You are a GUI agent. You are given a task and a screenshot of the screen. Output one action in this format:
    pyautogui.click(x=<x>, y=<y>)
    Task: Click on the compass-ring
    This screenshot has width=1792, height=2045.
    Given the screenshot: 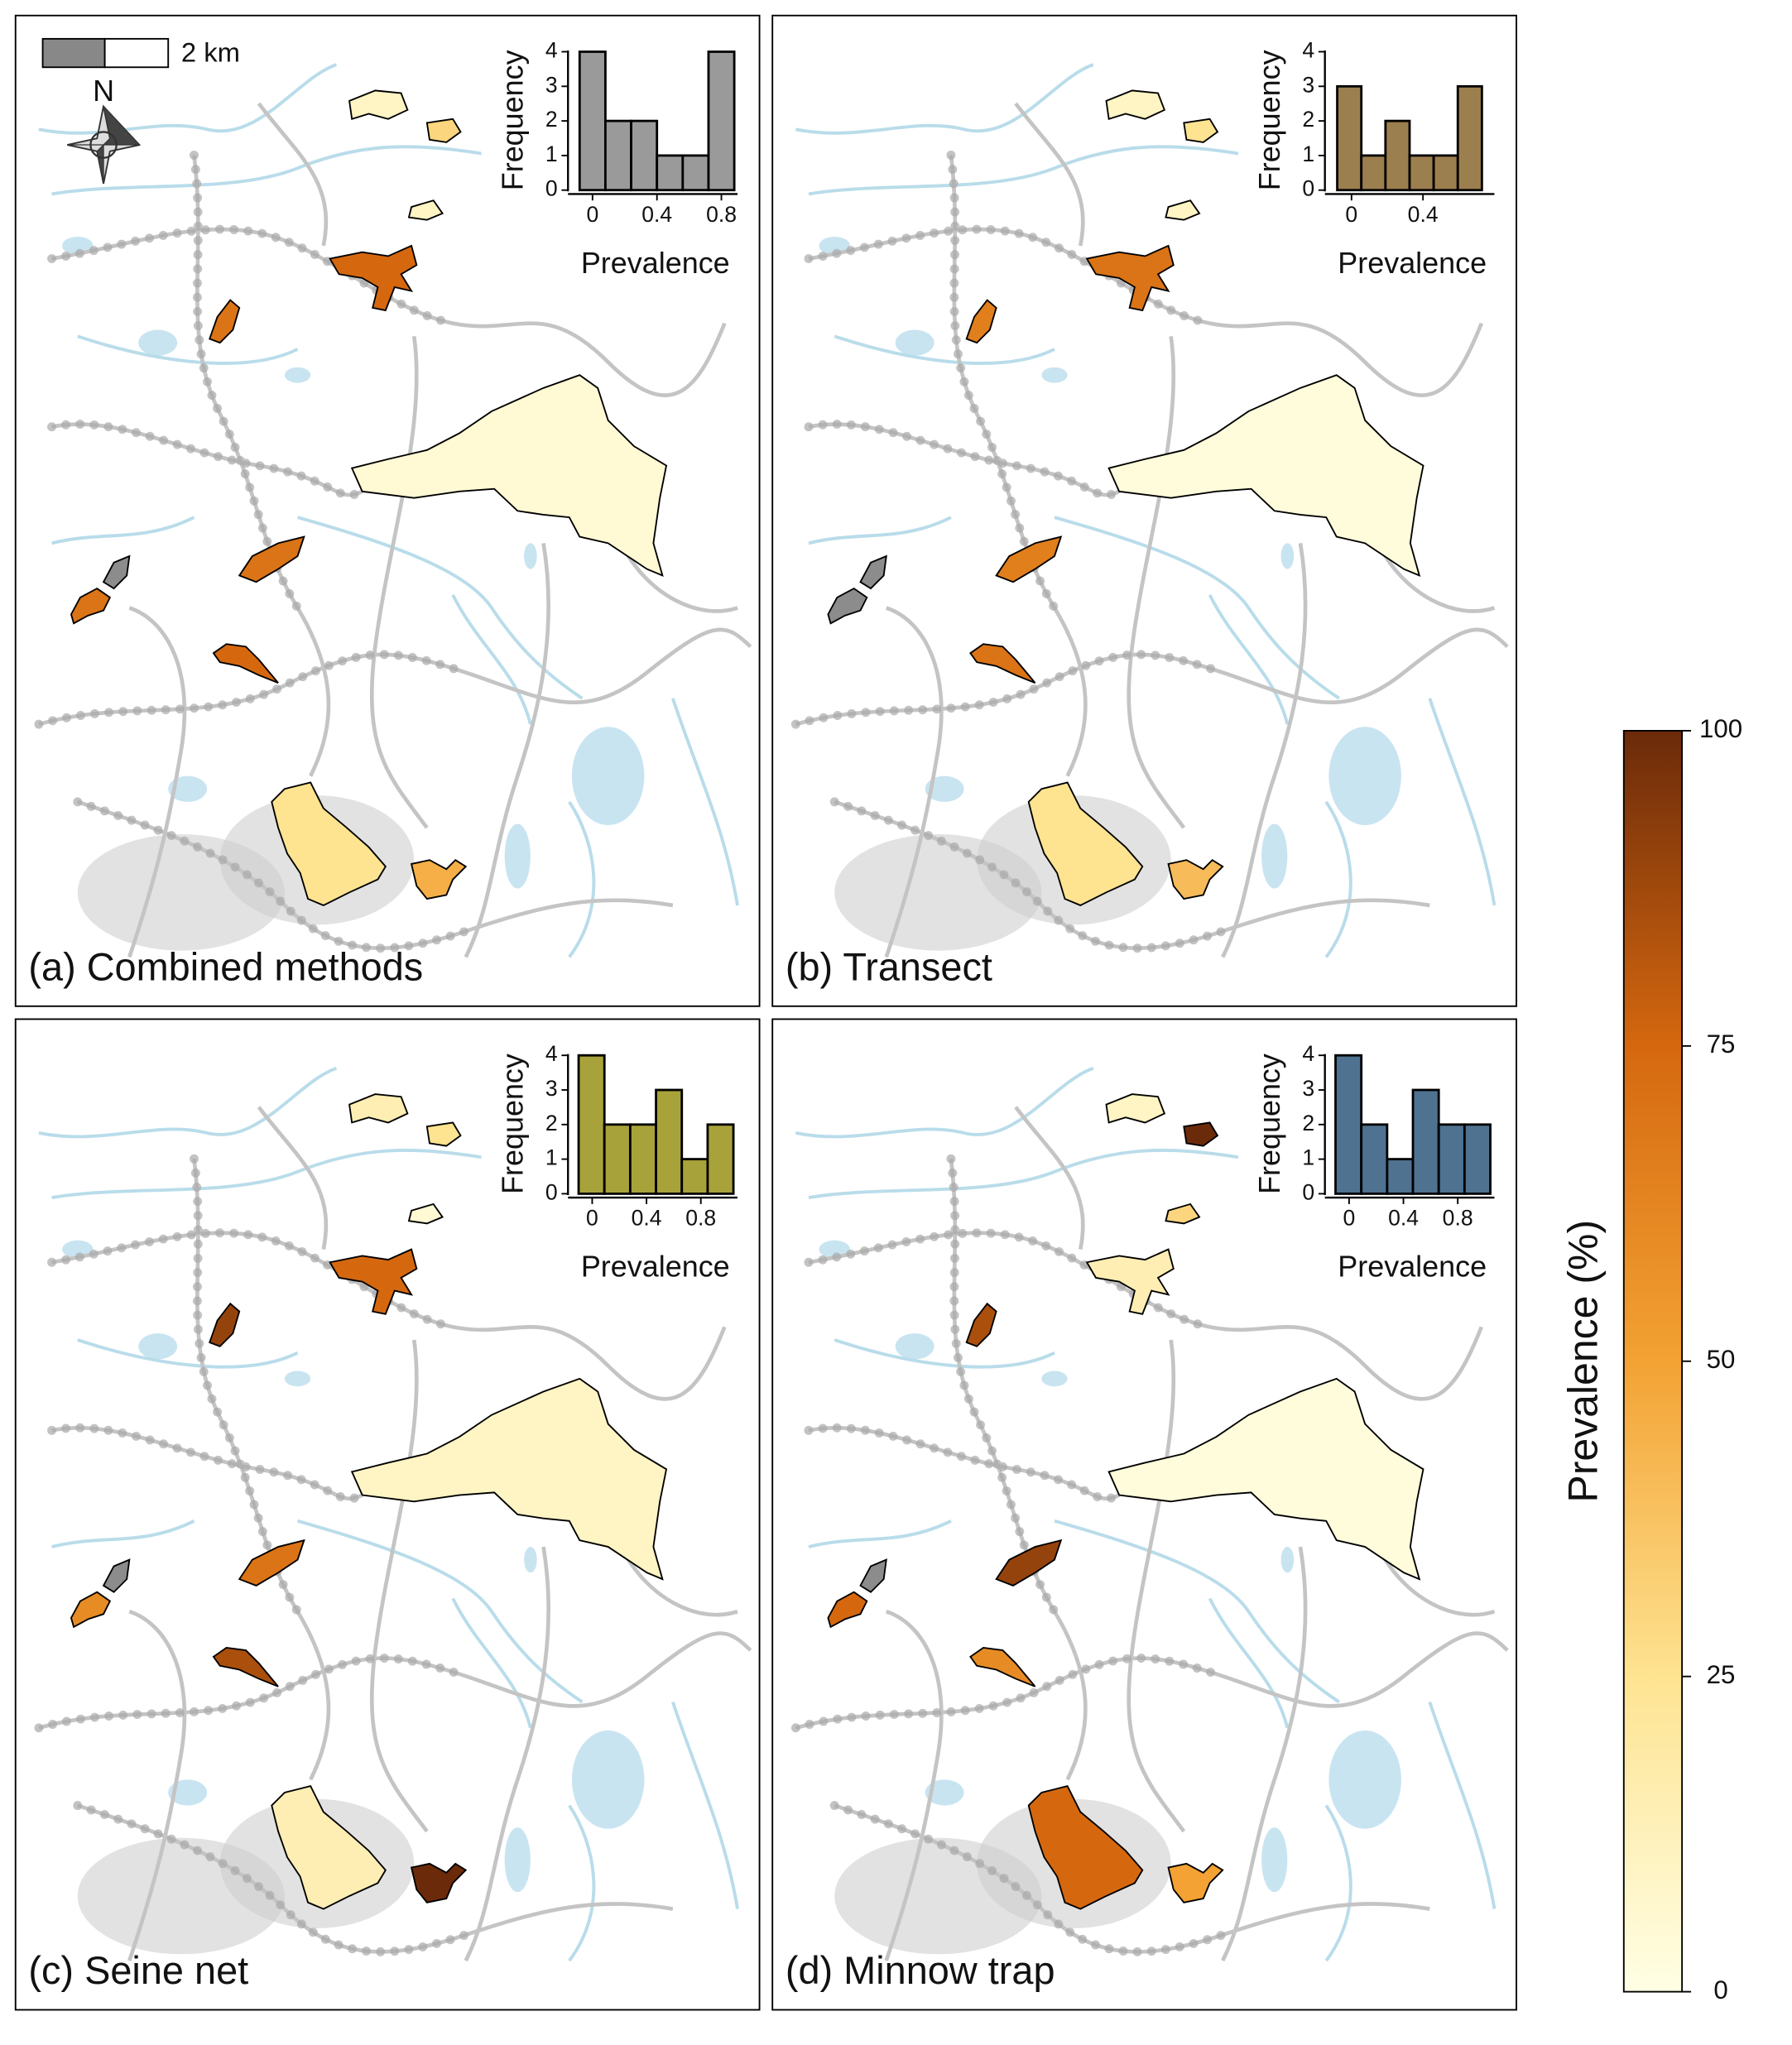 What is the action you would take?
    pyautogui.click(x=103, y=145)
    